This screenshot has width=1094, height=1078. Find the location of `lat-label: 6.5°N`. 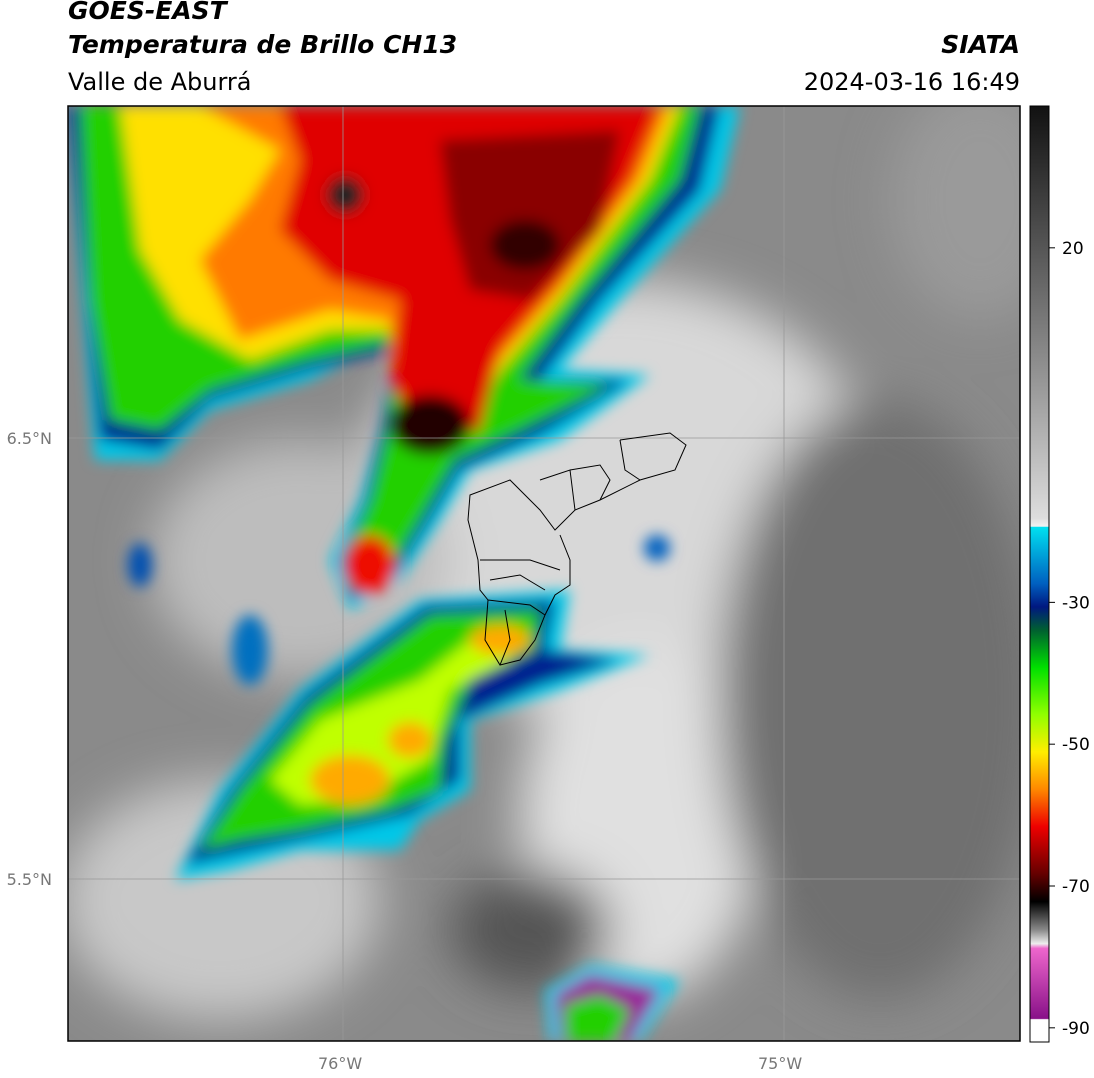

lat-label: 6.5°N is located at coordinates (29, 438).